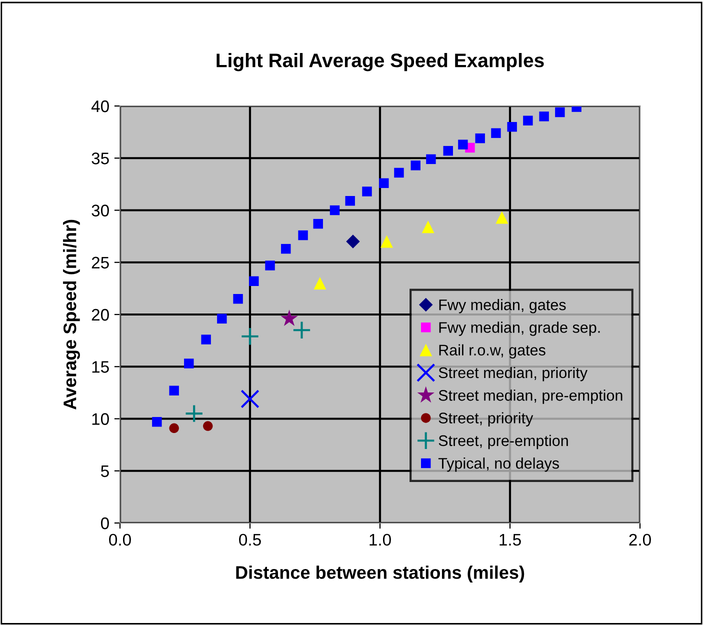 Image resolution: width=703 pixels, height=625 pixels. I want to click on x-tick-label: 1.0, so click(380, 540).